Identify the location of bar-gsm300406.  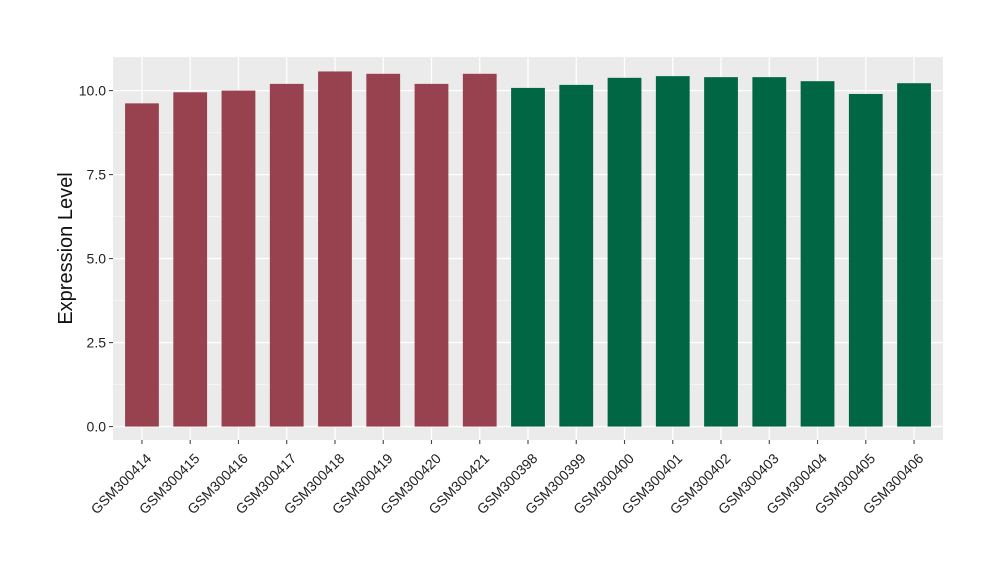
(914, 255).